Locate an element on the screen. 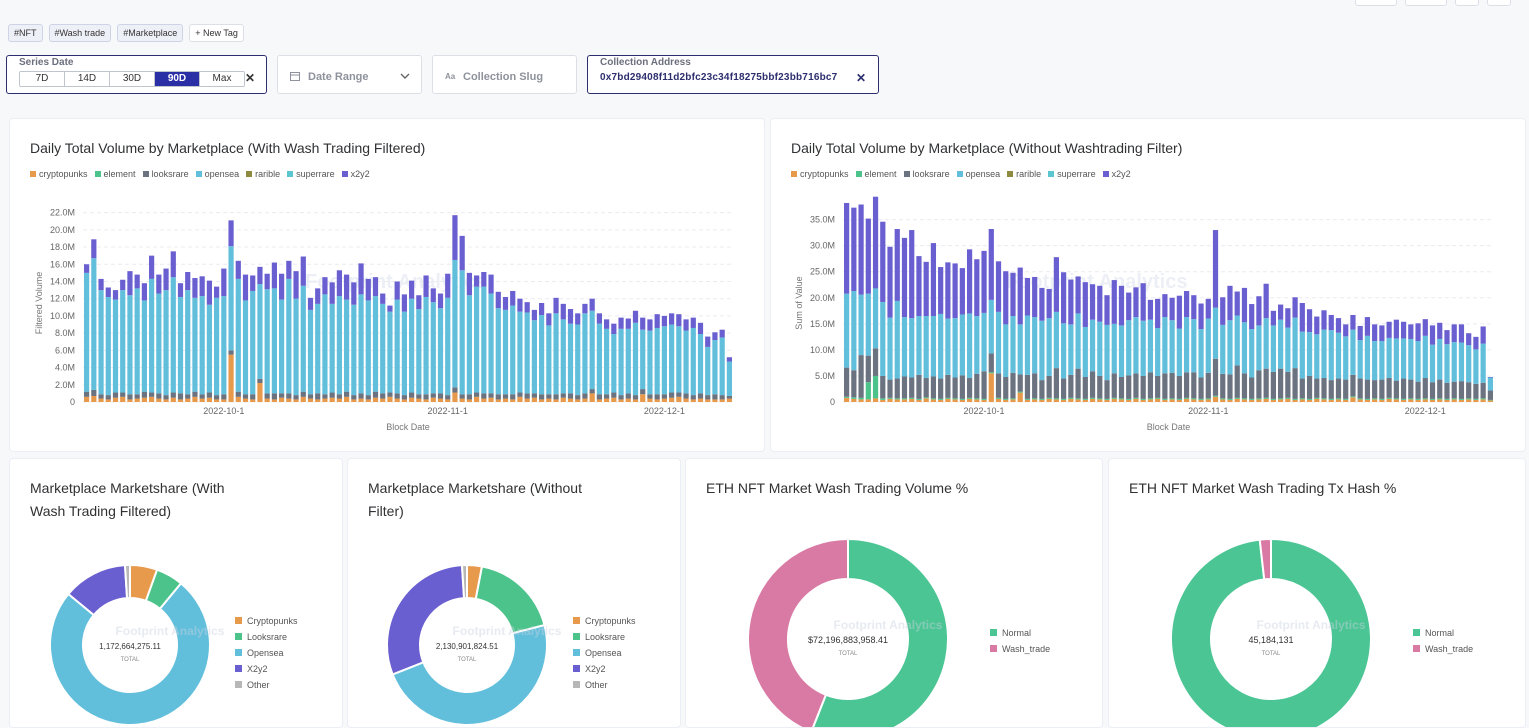 The width and height of the screenshot is (1529, 728). donut-slice-normal is located at coordinates (1271, 632).